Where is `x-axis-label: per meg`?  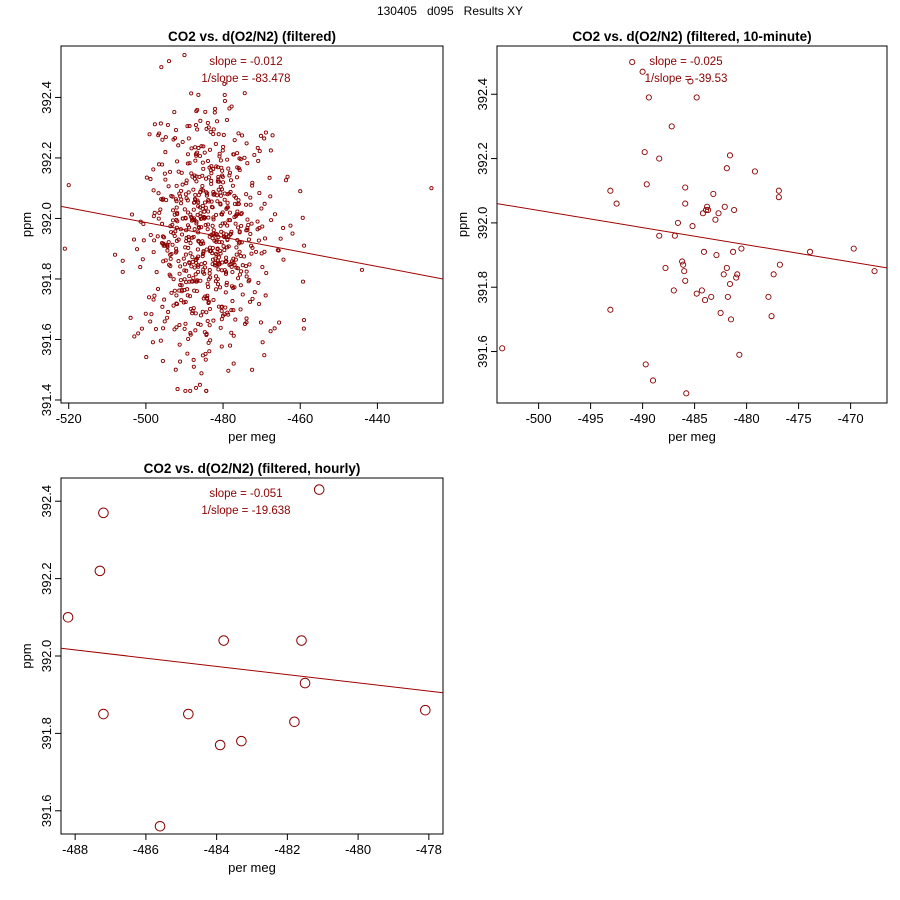
x-axis-label: per meg is located at coordinates (692, 436).